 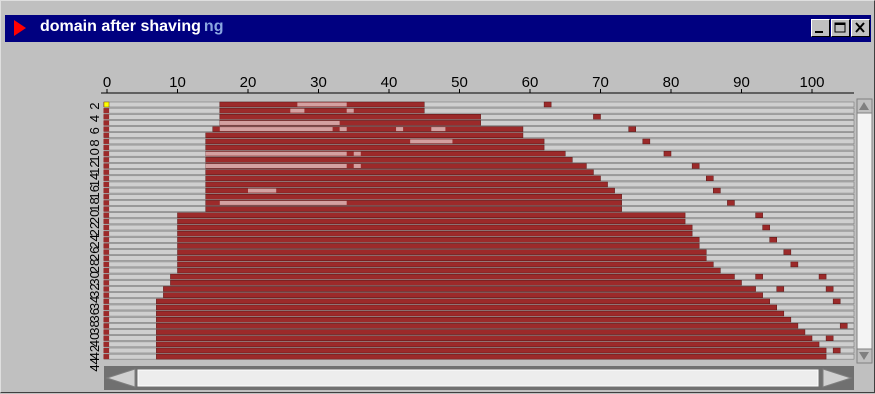 I want to click on y-tick-label: 12, so click(x=94, y=167).